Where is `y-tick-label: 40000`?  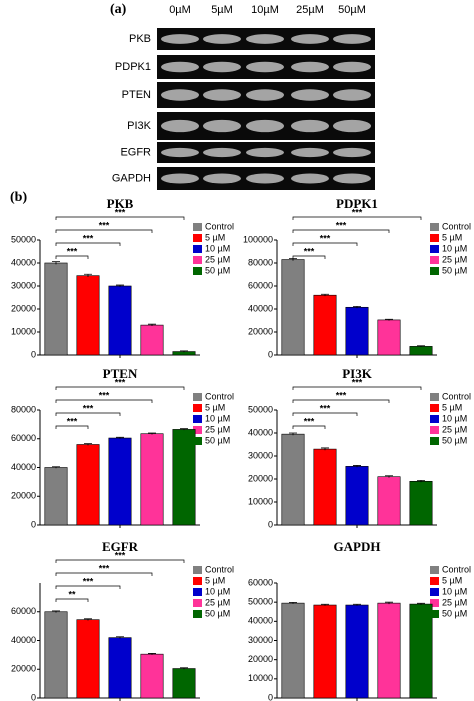 y-tick-label: 40000 is located at coordinates (23, 262).